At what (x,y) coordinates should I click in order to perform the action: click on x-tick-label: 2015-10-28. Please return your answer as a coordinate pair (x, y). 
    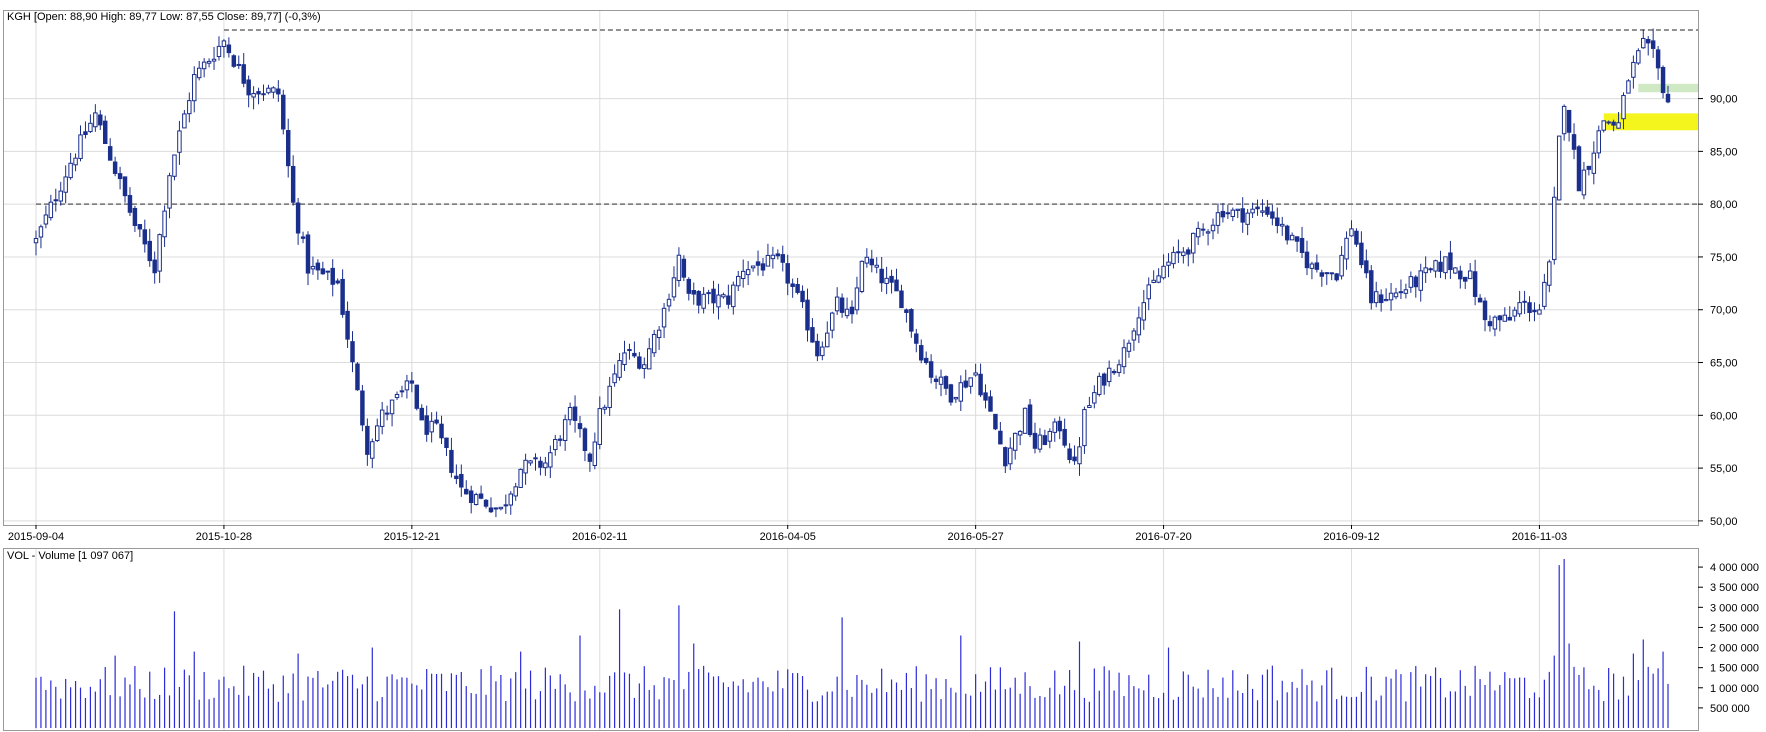
    Looking at the image, I should click on (224, 537).